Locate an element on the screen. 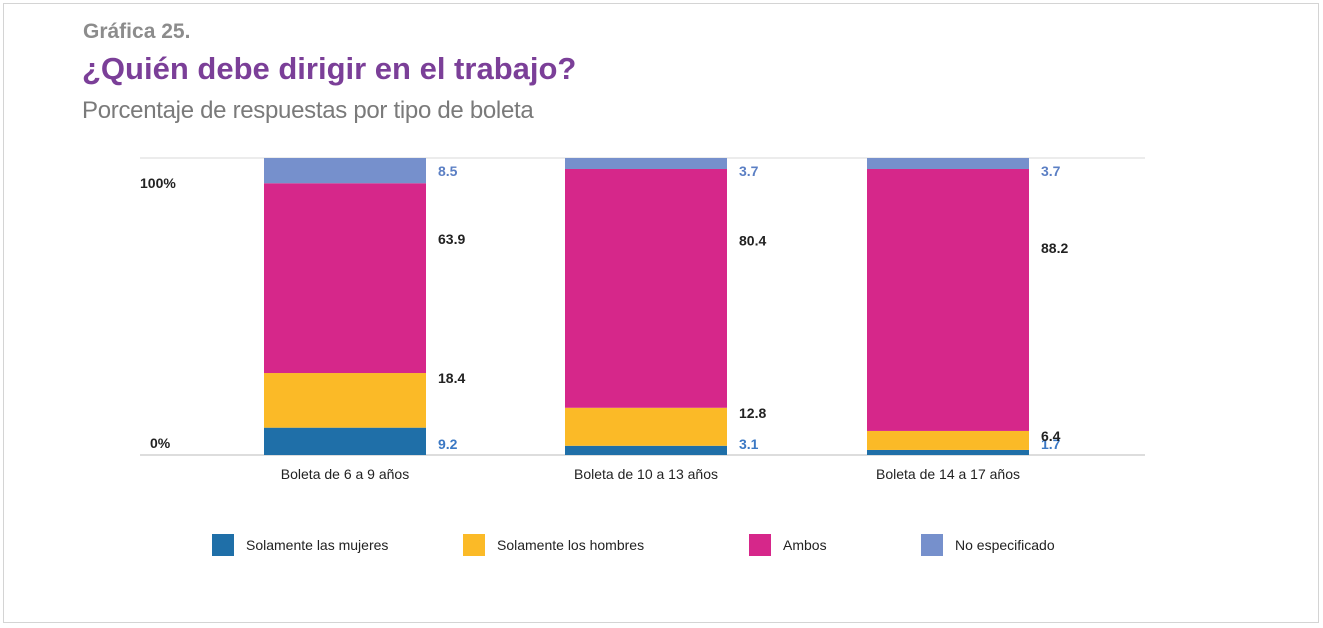 The image size is (1323, 628). data-label-1-4: 8.5 is located at coordinates (448, 171).